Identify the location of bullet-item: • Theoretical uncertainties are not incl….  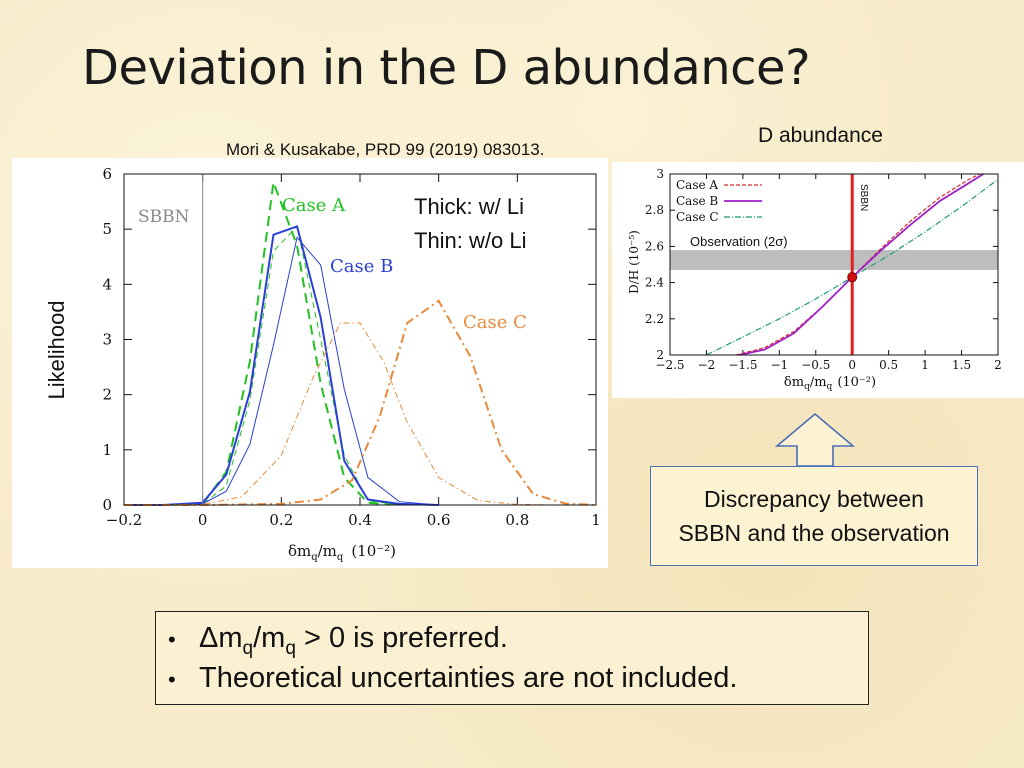
(518, 682).